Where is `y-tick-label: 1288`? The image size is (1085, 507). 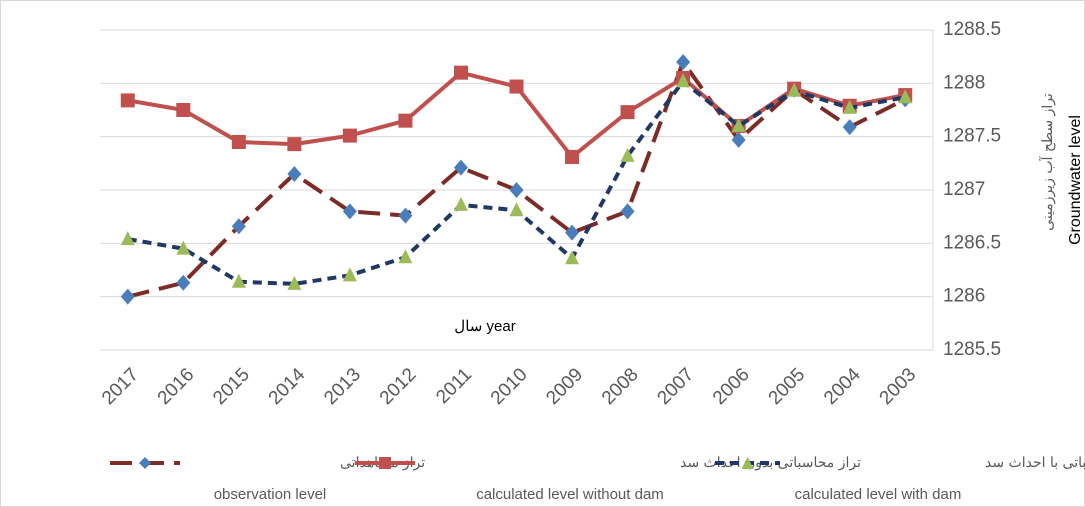
y-tick-label: 1288 is located at coordinates (964, 82).